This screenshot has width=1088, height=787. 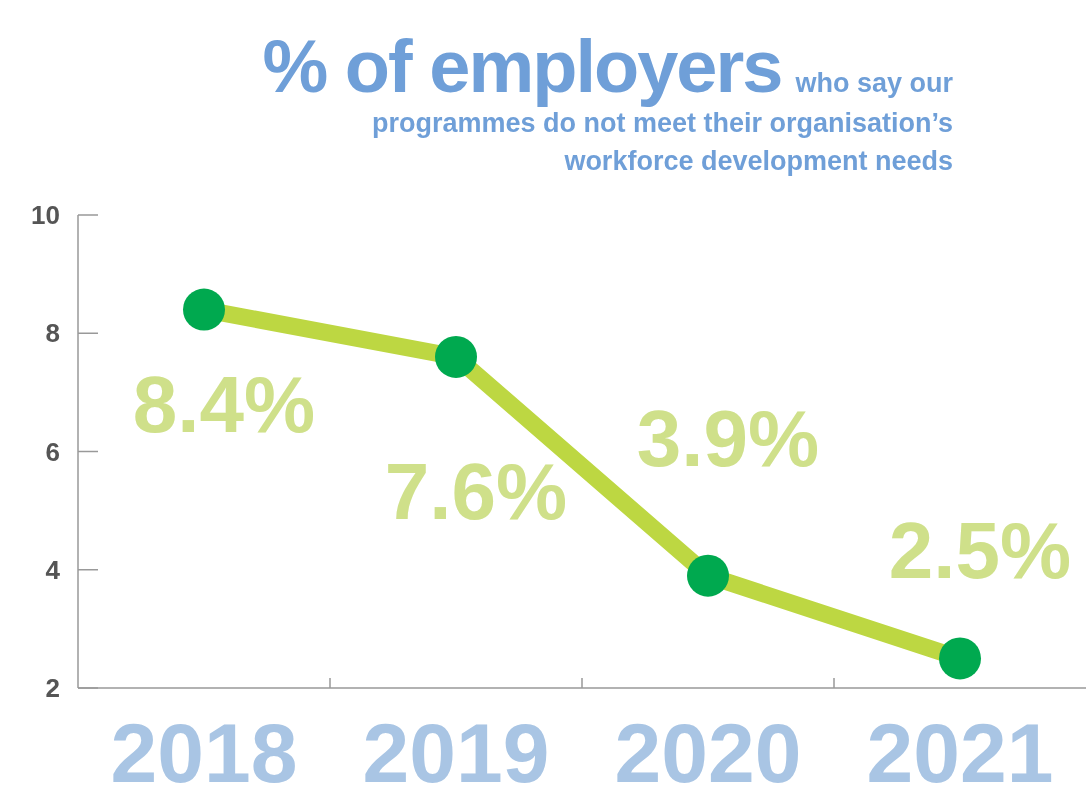 I want to click on data-label: 2.5%, so click(x=980, y=551).